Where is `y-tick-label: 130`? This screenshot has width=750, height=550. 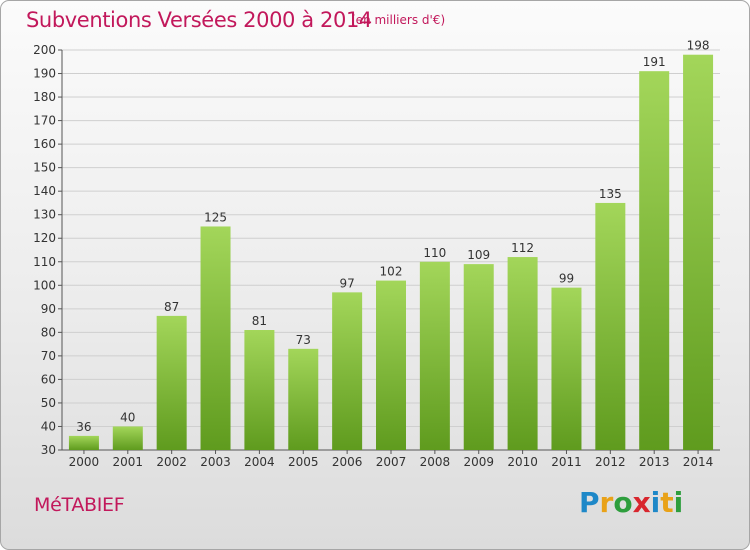
y-tick-label: 130 is located at coordinates (44, 215).